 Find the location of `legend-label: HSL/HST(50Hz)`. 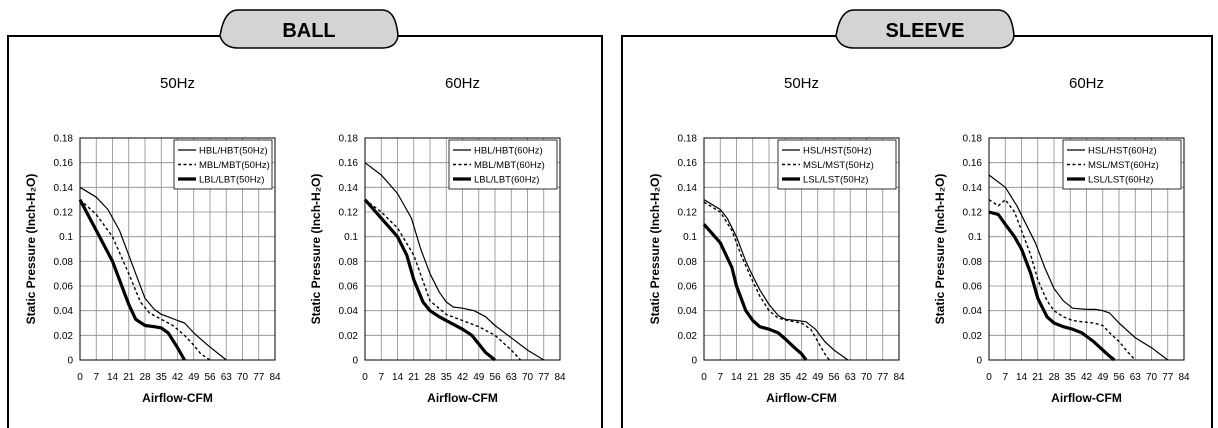

legend-label: HSL/HST(50Hz) is located at coordinates (837, 151).